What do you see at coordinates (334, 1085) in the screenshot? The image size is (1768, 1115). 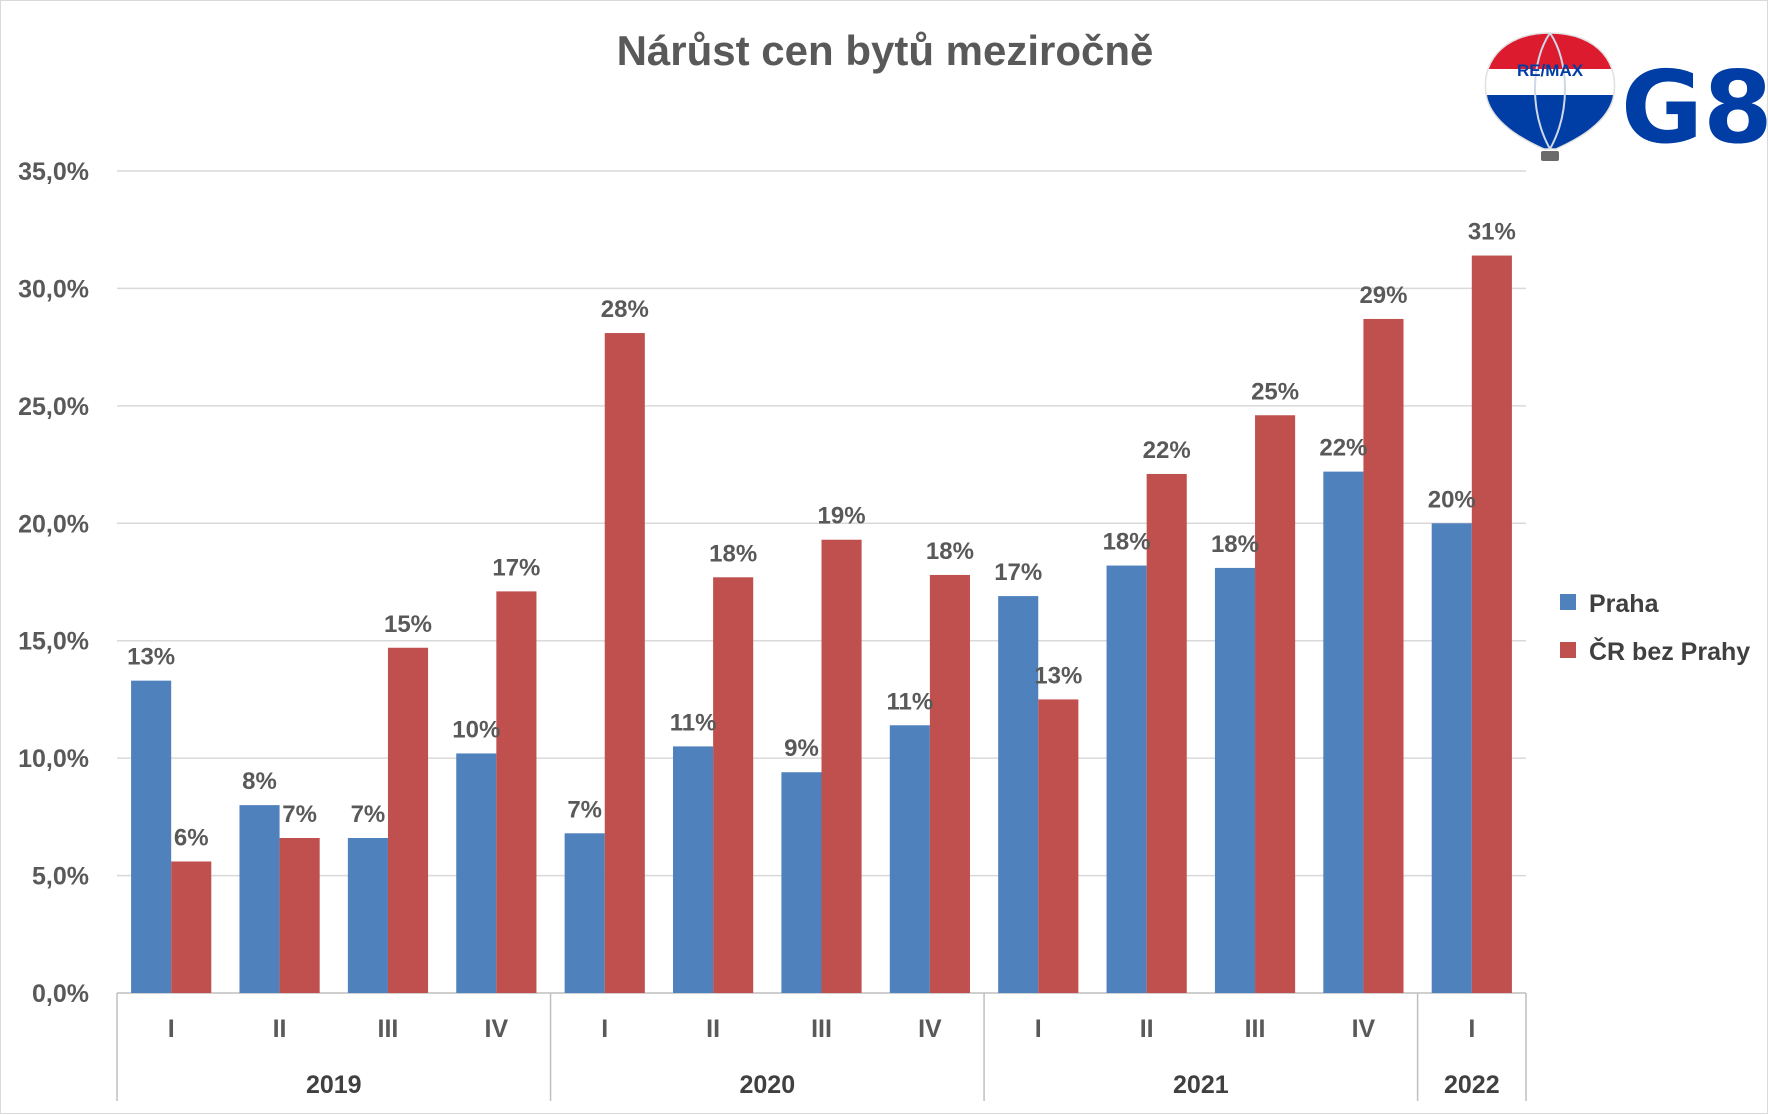 I see `x-group-label: 2019` at bounding box center [334, 1085].